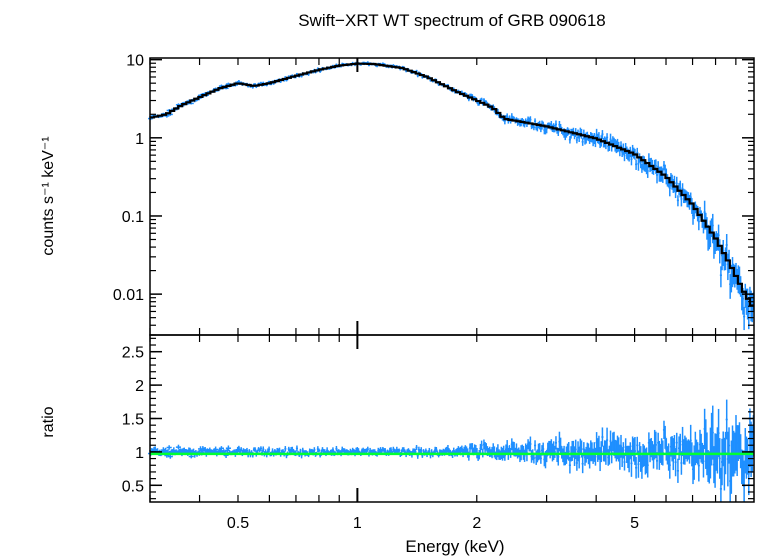 Image resolution: width=758 pixels, height=556 pixels. I want to click on x-tick-label: 0.5, so click(238, 523).